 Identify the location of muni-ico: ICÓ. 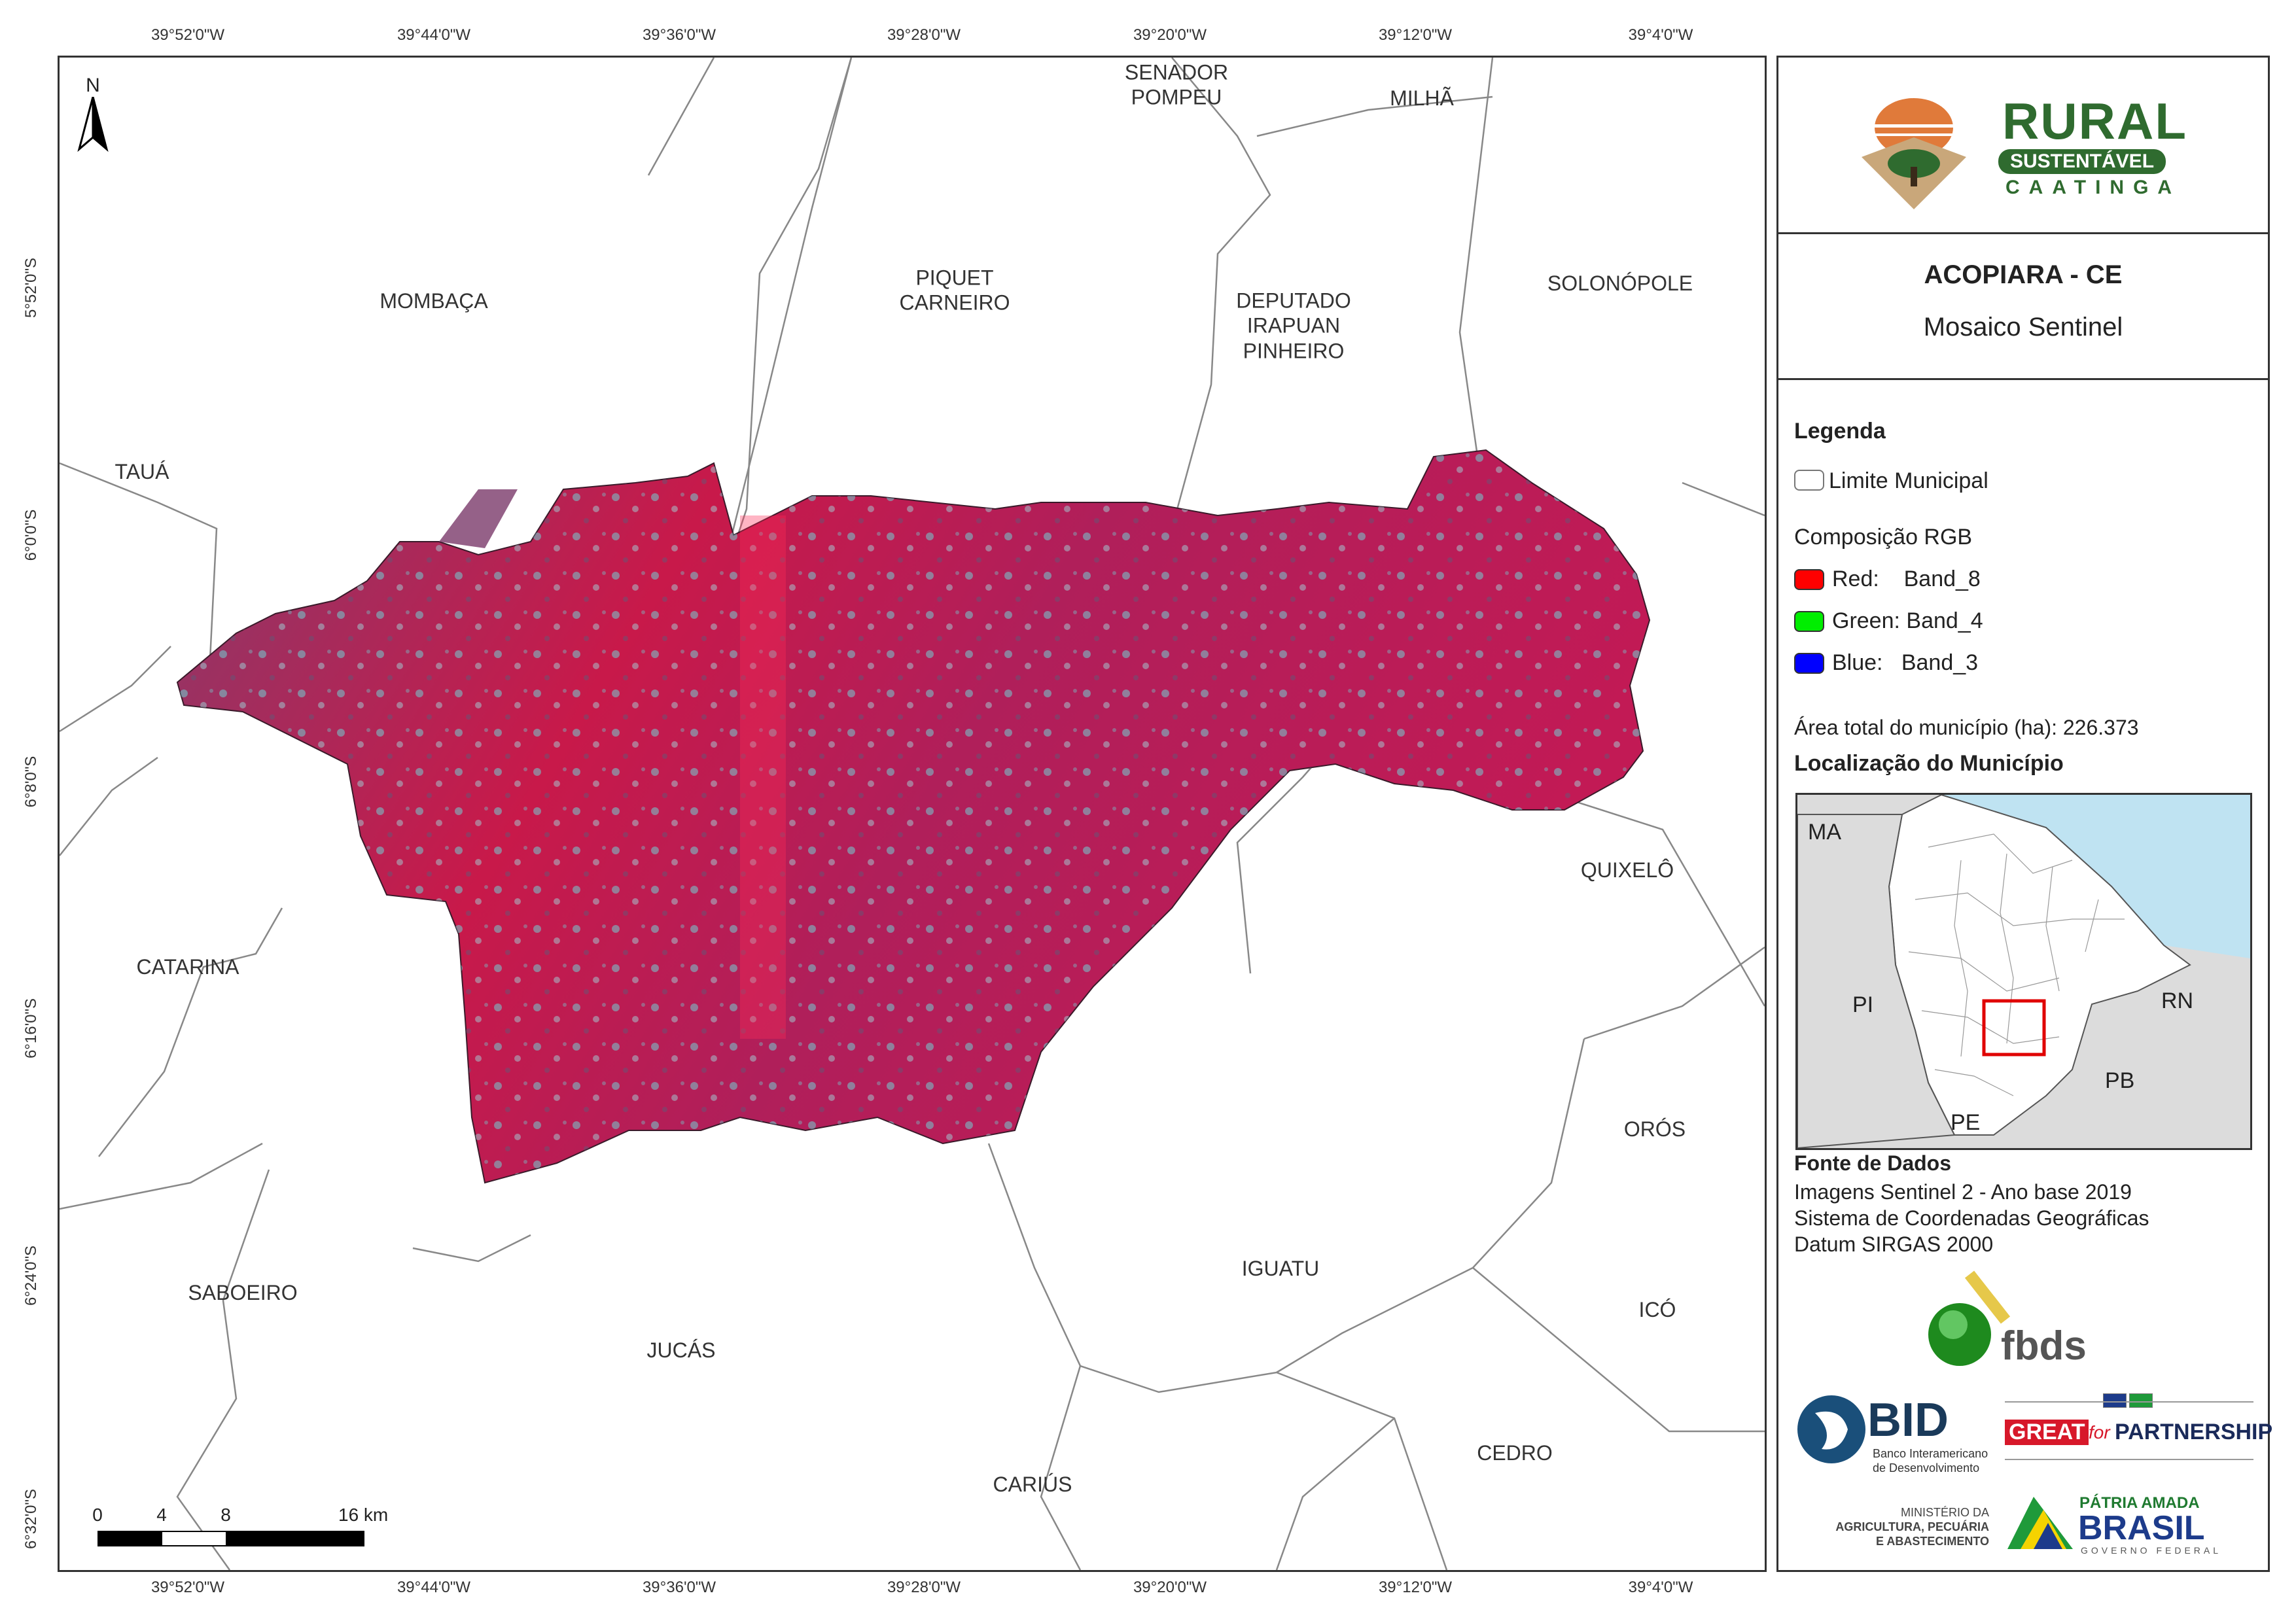
(1657, 1309).